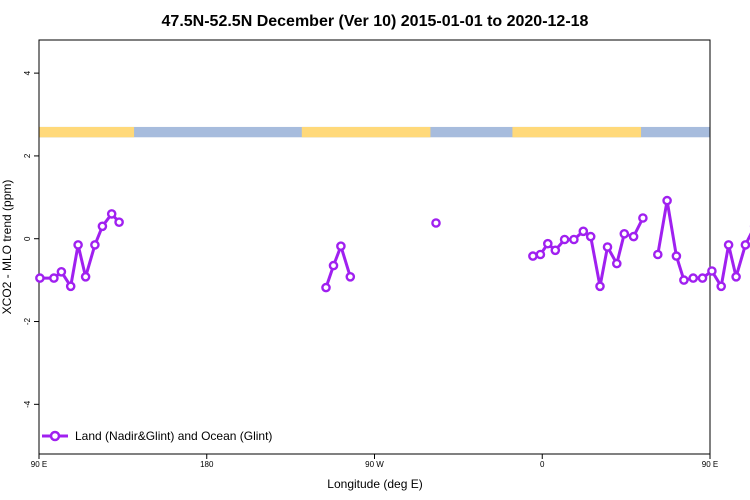 The width and height of the screenshot is (750, 500). I want to click on legend-label: Land (Nadir&Glint) and Ocean (Glint), so click(173, 436).